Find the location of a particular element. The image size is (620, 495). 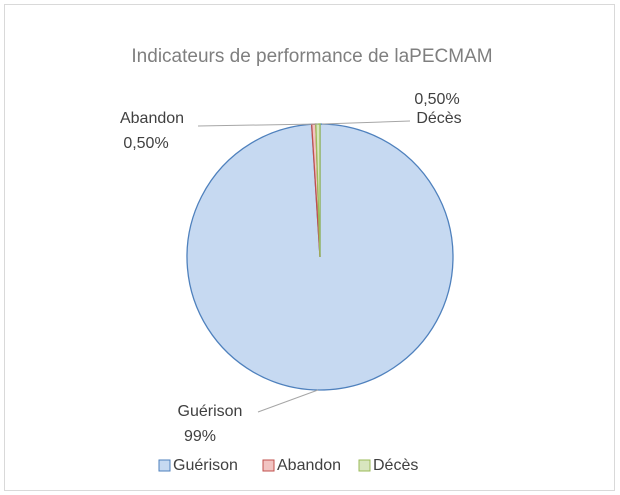

chart-title: Indicateurs de performance de laPECMAM is located at coordinates (311, 56).